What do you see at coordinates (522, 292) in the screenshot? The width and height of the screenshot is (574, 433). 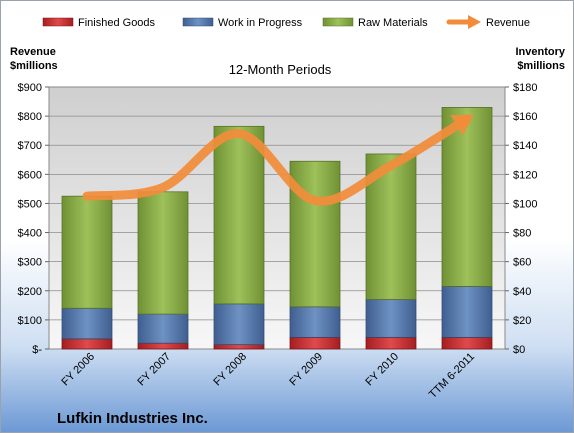 I see `right-tick-label: $40` at bounding box center [522, 292].